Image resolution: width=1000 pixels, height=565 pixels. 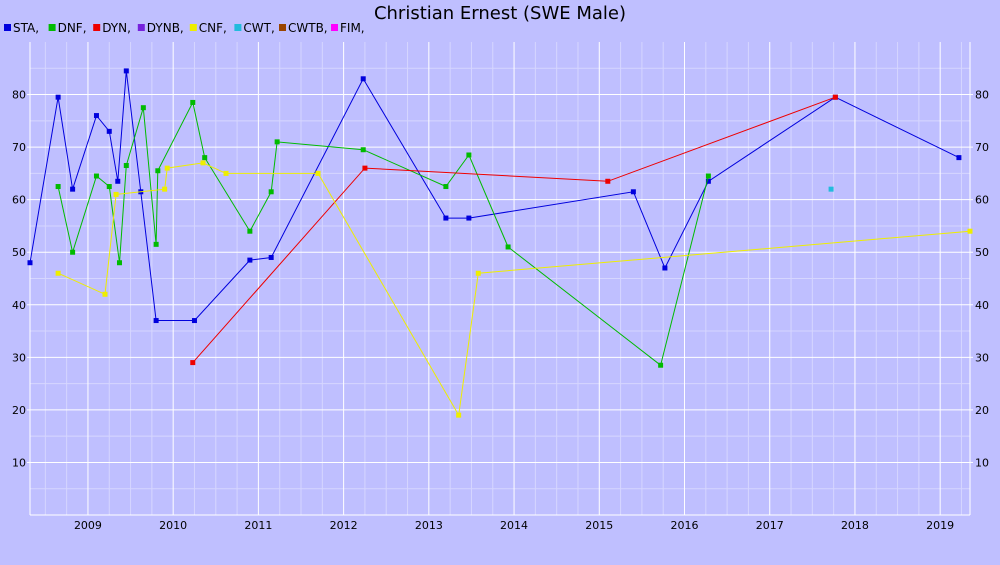 I want to click on x-tick-label: 2015, so click(x=599, y=525).